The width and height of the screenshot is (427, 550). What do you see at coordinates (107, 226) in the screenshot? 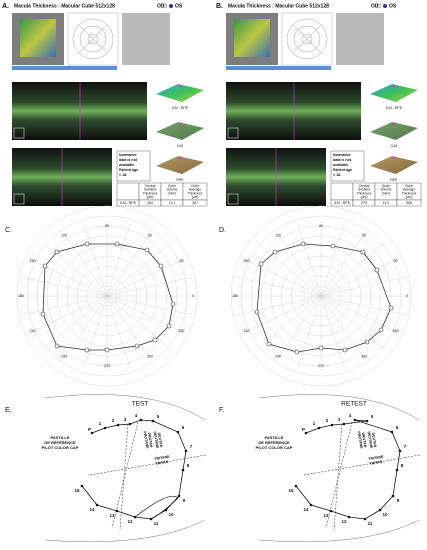
I see `angle-label: 90` at bounding box center [107, 226].